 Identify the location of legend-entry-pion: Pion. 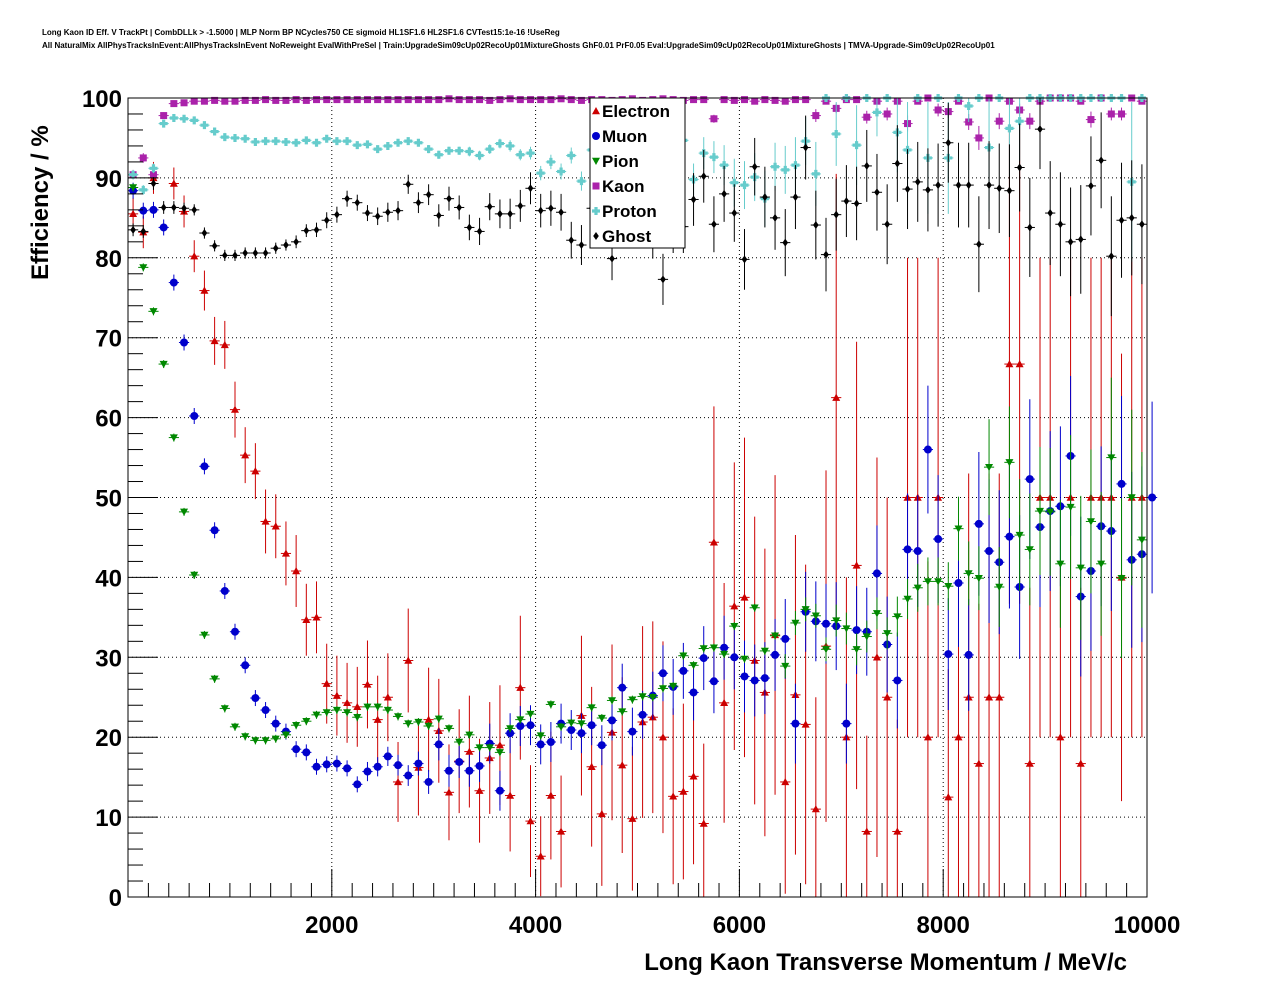
(615, 161).